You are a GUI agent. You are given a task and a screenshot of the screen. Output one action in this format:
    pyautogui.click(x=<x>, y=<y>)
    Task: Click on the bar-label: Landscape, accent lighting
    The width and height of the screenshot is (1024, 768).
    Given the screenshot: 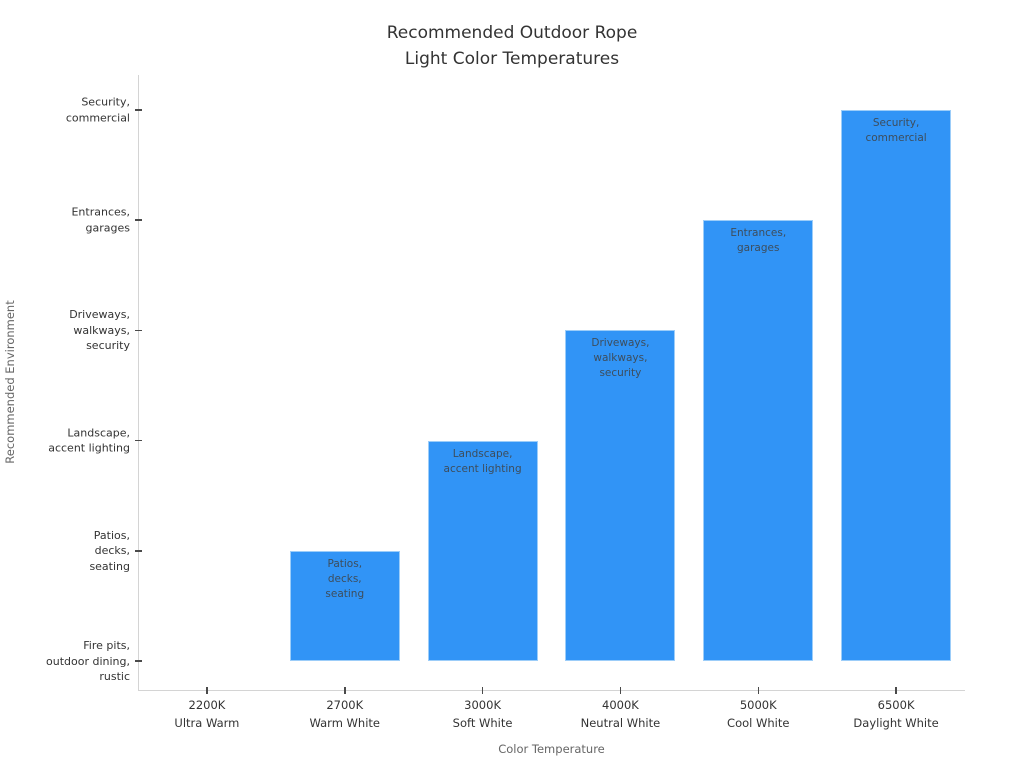 What is the action you would take?
    pyautogui.click(x=482, y=461)
    